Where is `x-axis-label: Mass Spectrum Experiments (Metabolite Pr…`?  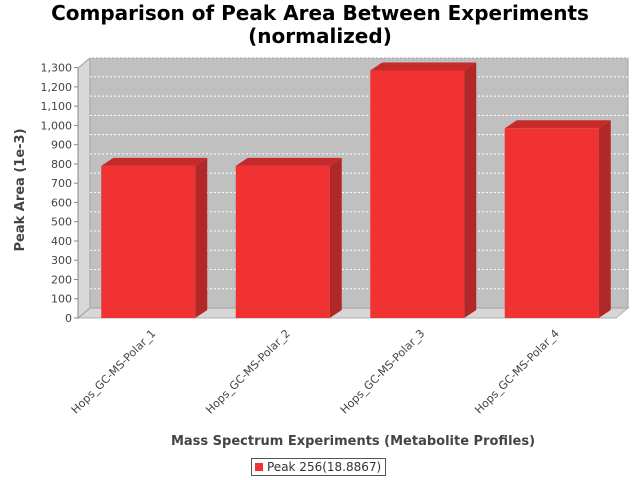 x-axis-label: Mass Spectrum Experiments (Metabolite Pr… is located at coordinates (353, 441).